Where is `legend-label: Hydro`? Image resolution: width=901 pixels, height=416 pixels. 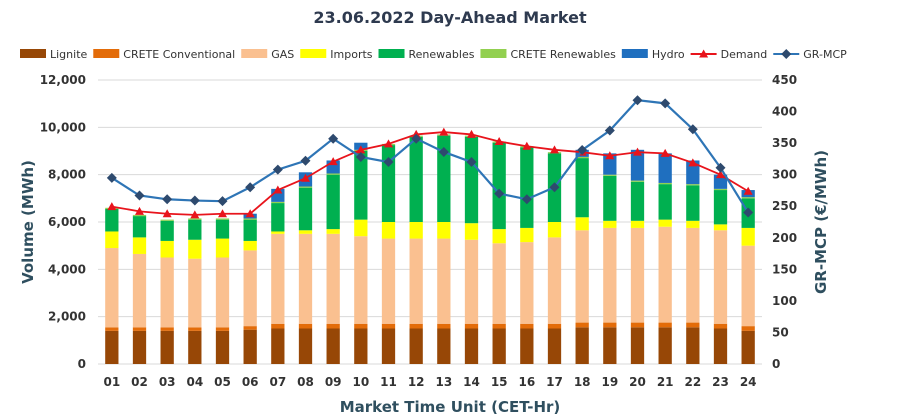 legend-label: Hydro is located at coordinates (668, 54).